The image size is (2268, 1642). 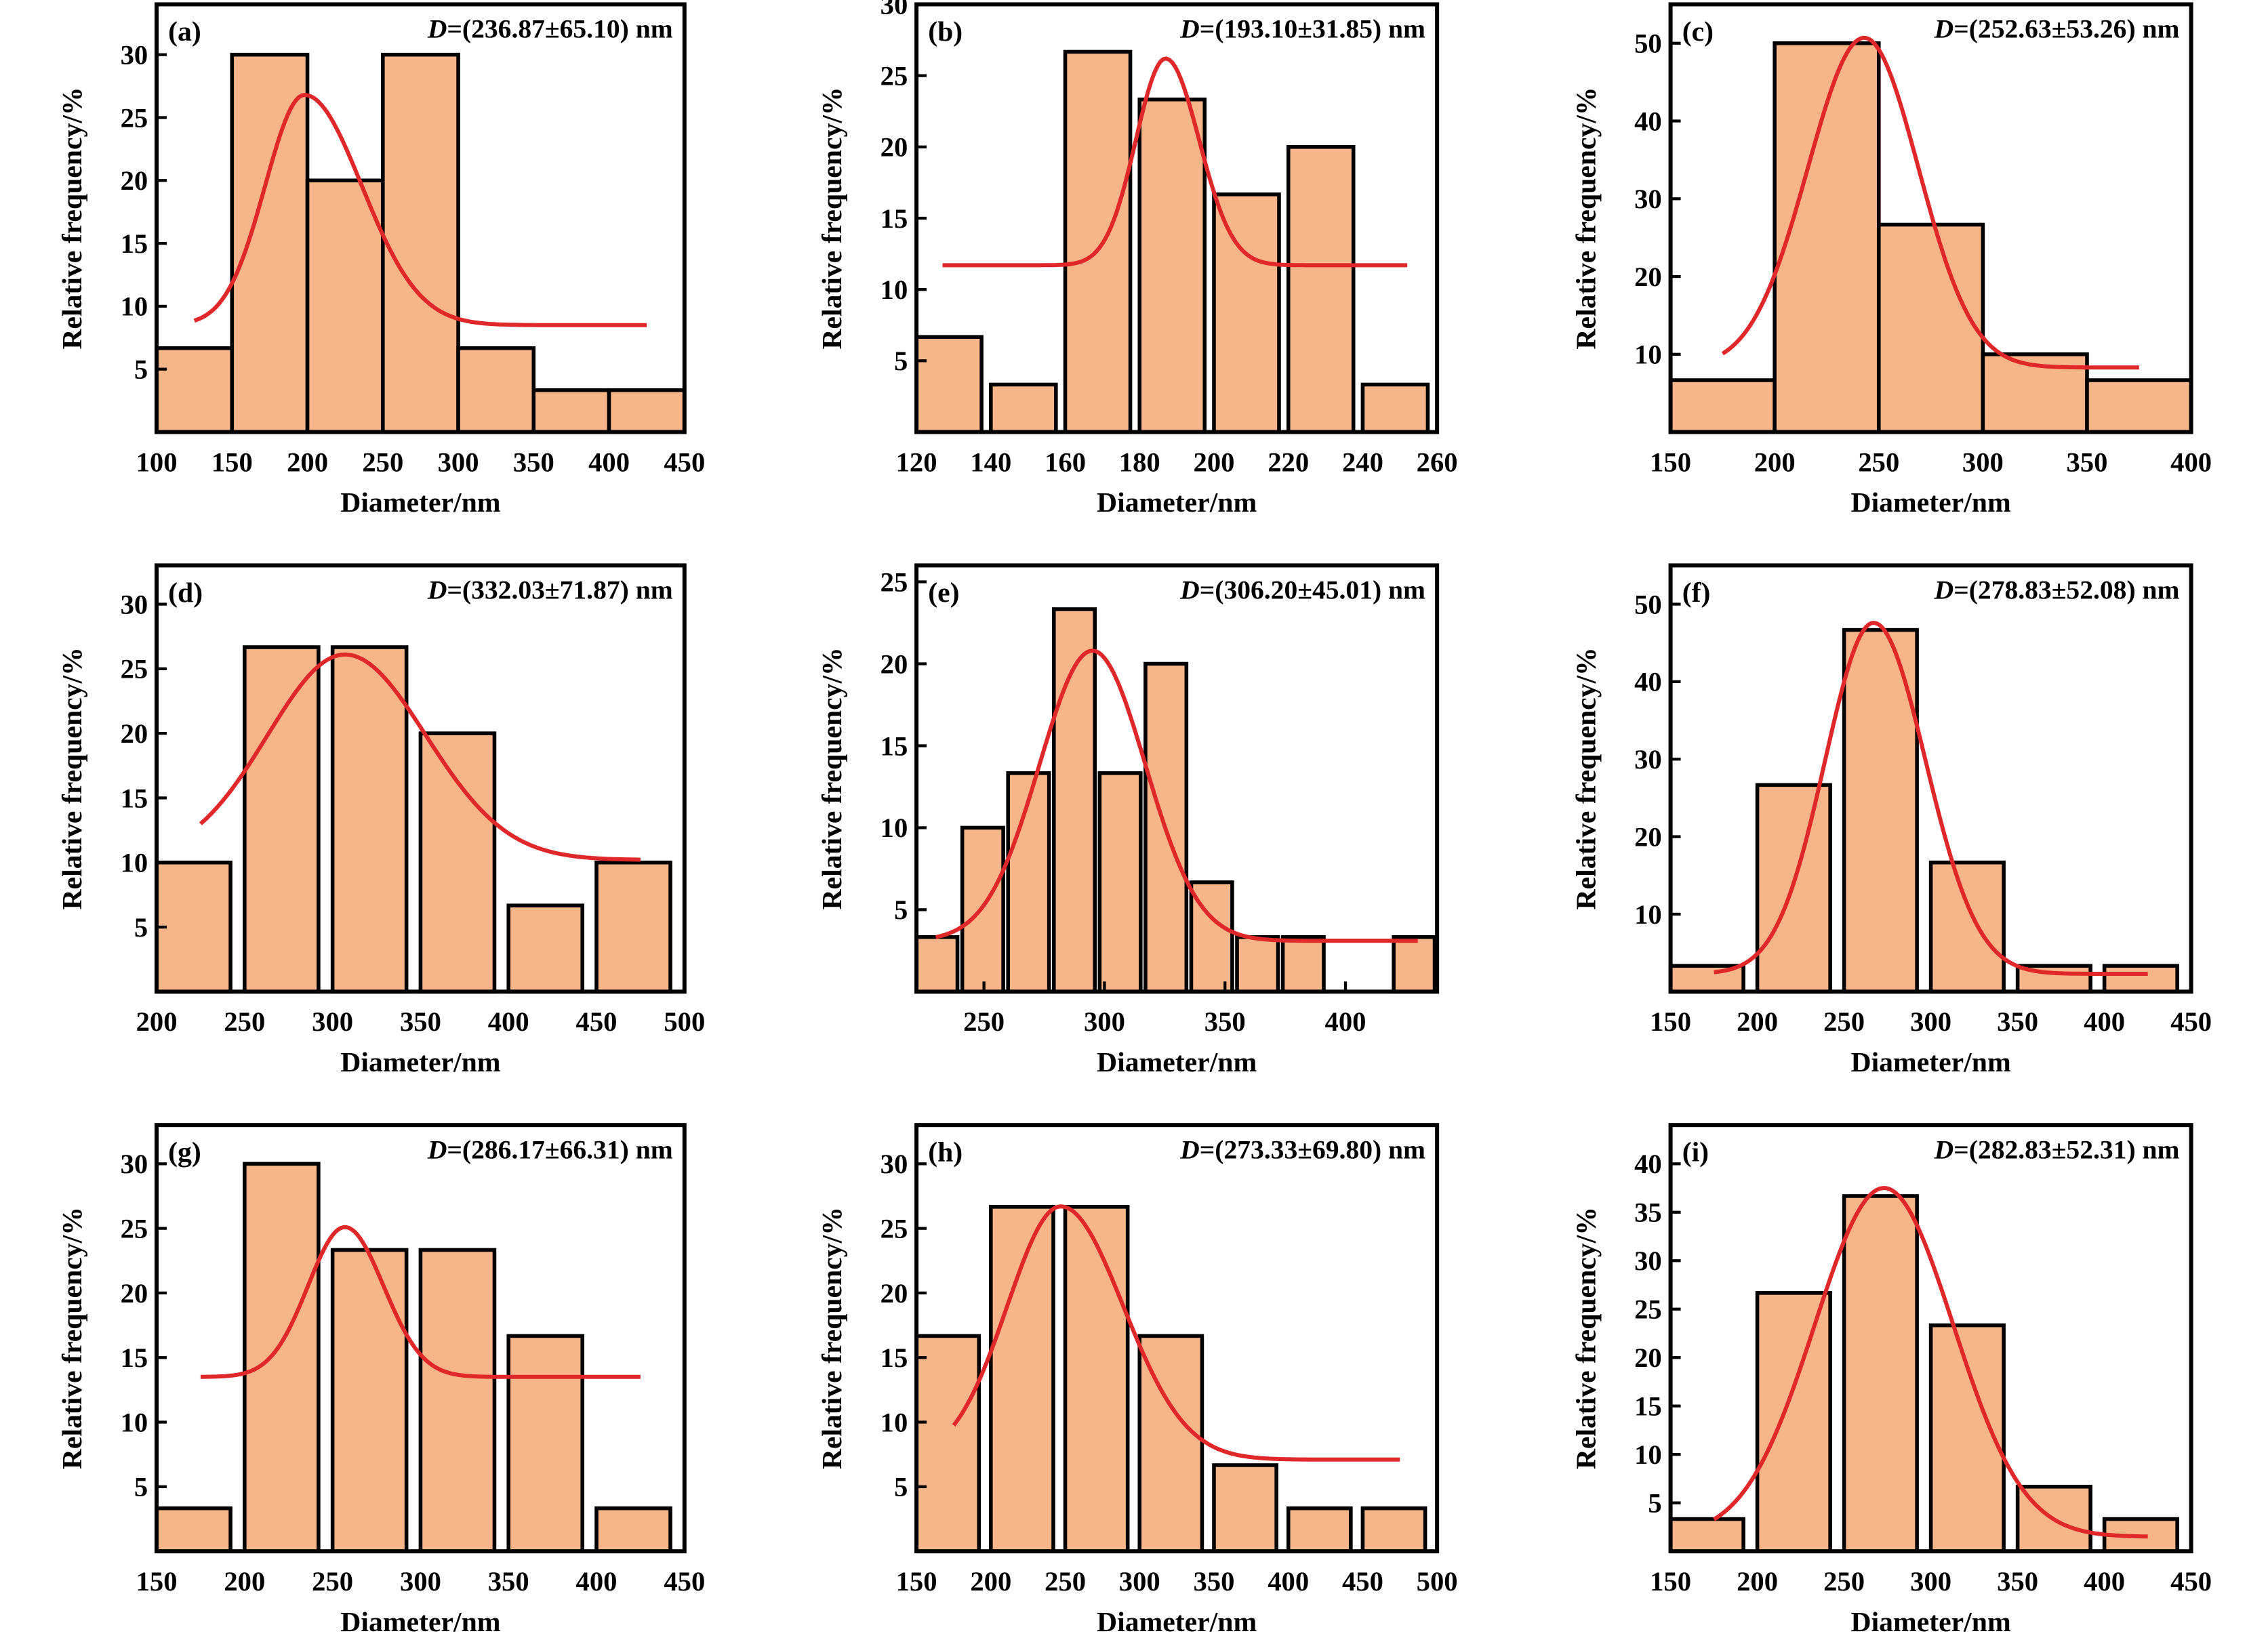 What do you see at coordinates (943, 593) in the screenshot?
I see `panel-label: (e)` at bounding box center [943, 593].